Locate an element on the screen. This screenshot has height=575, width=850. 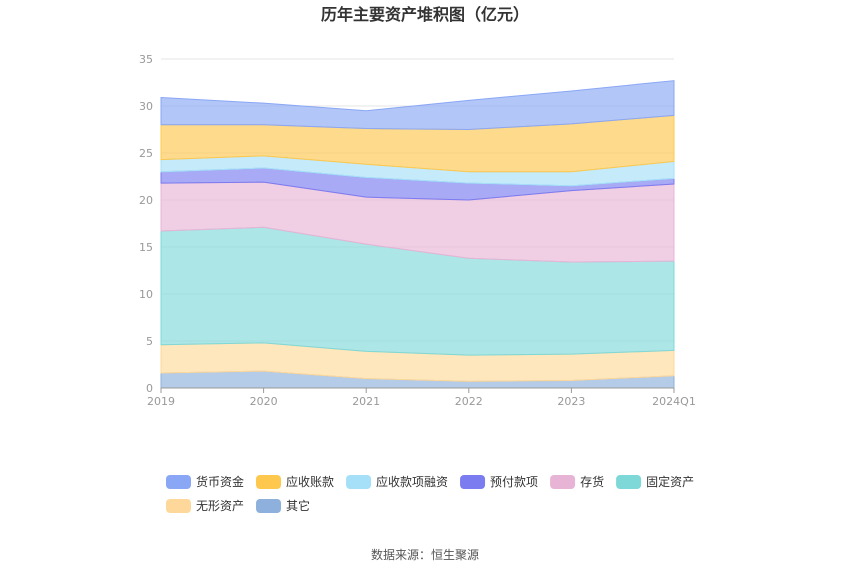
y-tick-label: 20 is located at coordinates (146, 200).